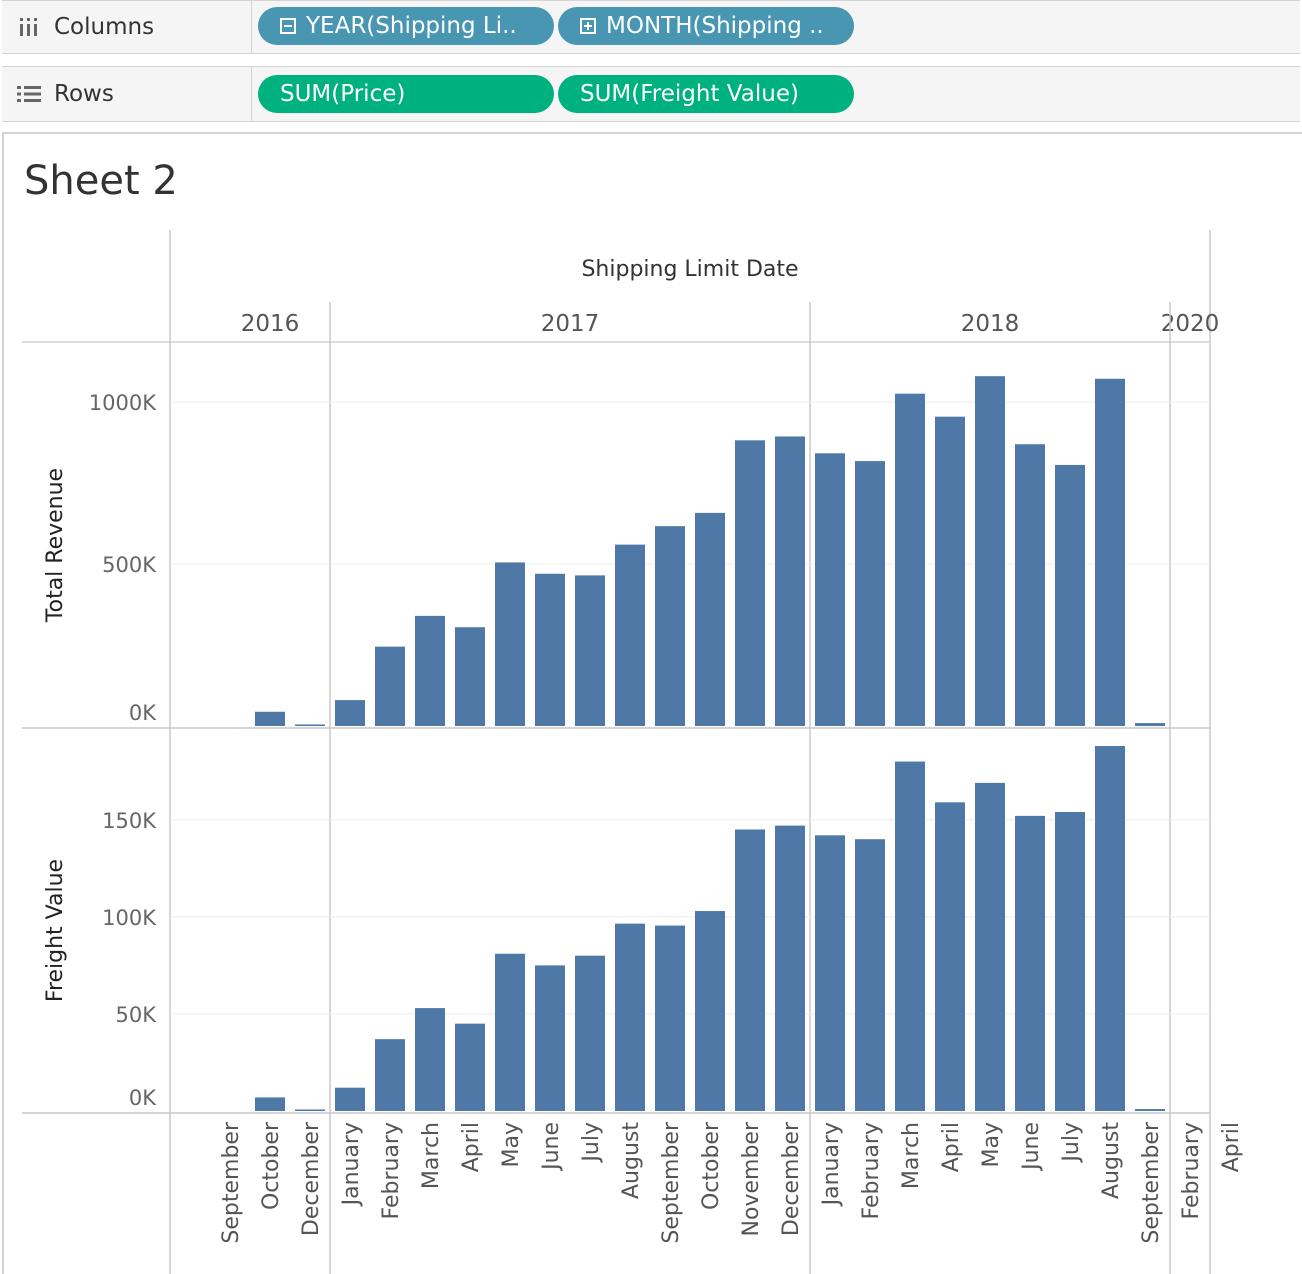  I want to click on month-label: May, so click(991, 1144).